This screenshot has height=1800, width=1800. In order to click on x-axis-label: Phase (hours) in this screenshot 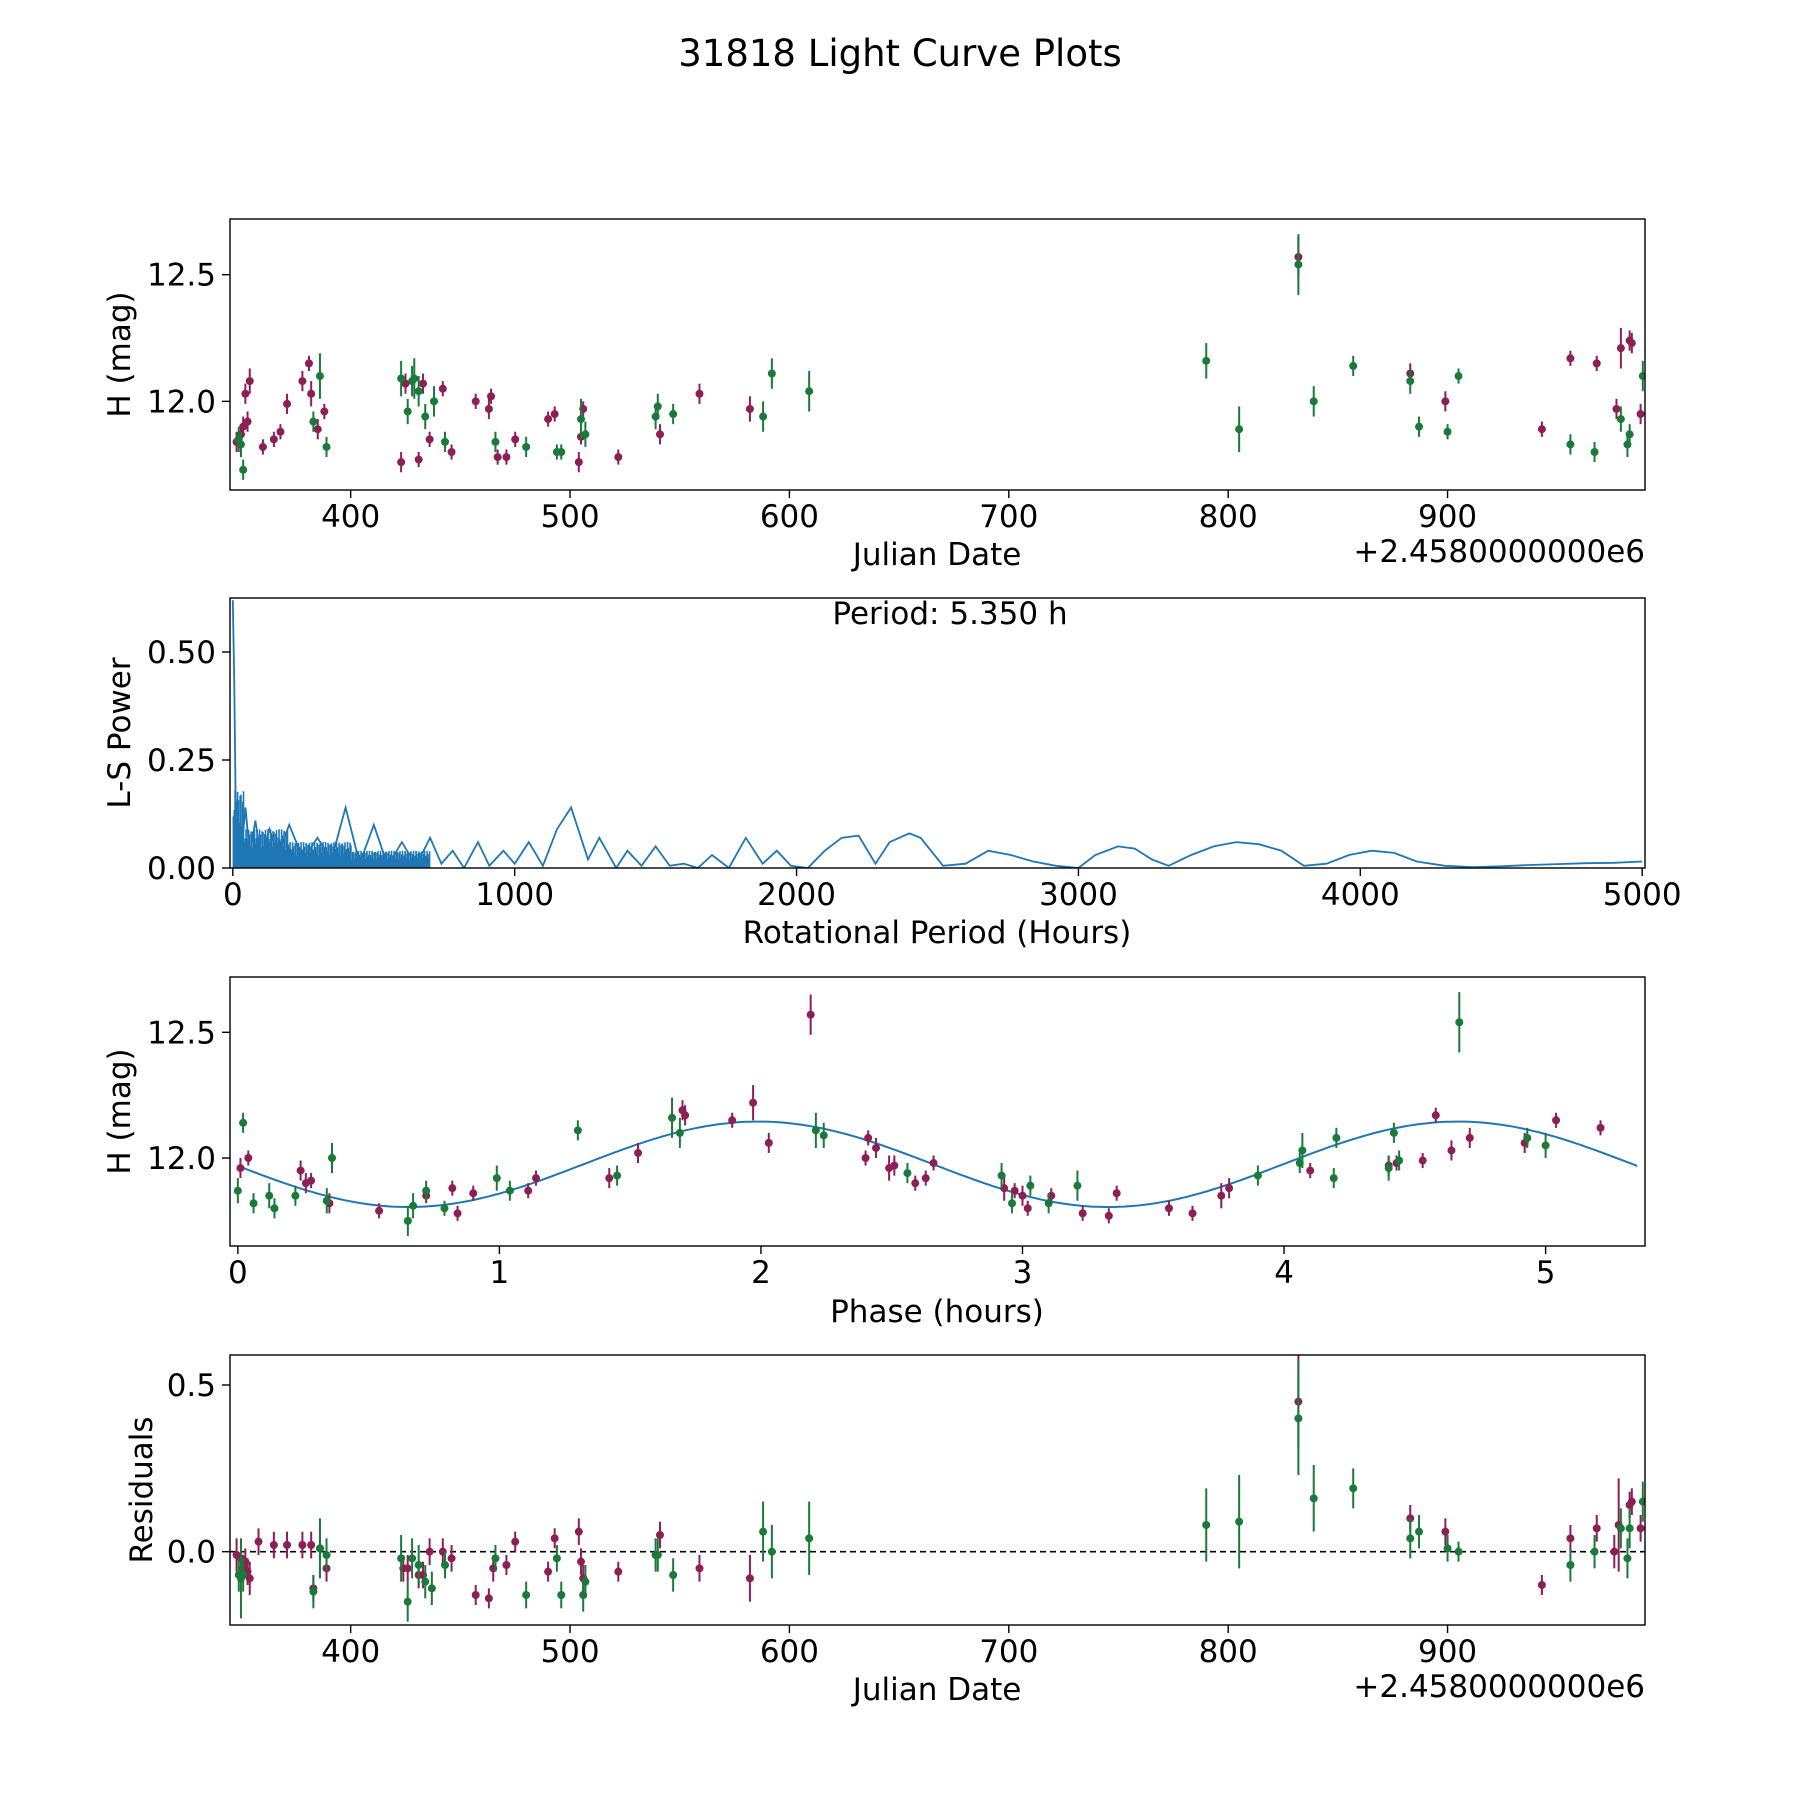, I will do `click(937, 1312)`.